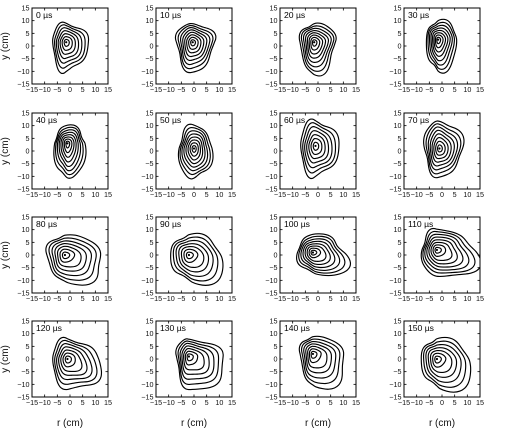 This screenshot has width=525, height=431. I want to click on y-tick-label: 0, so click(152, 255).